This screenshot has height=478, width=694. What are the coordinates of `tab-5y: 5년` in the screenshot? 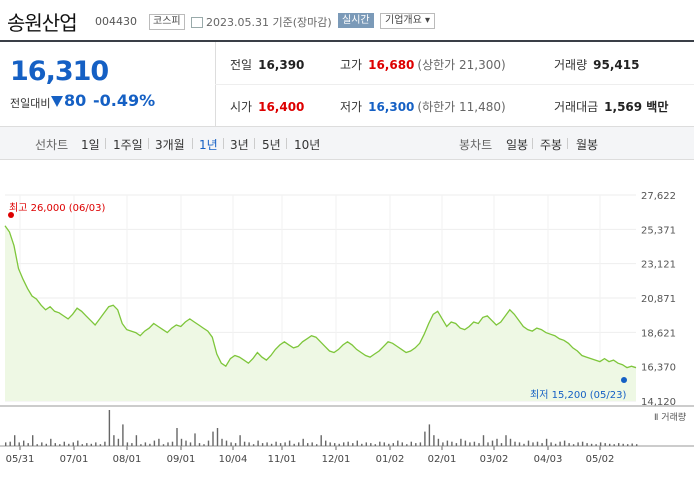 It's located at (271, 145).